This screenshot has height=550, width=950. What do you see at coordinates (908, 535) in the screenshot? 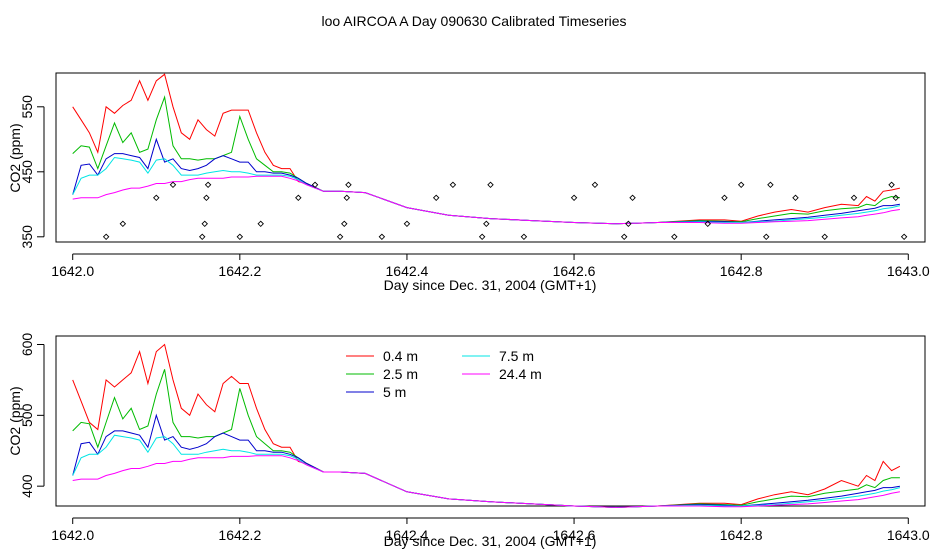
I see `bottom-x-tick-label: 1643.0` at bounding box center [908, 535].